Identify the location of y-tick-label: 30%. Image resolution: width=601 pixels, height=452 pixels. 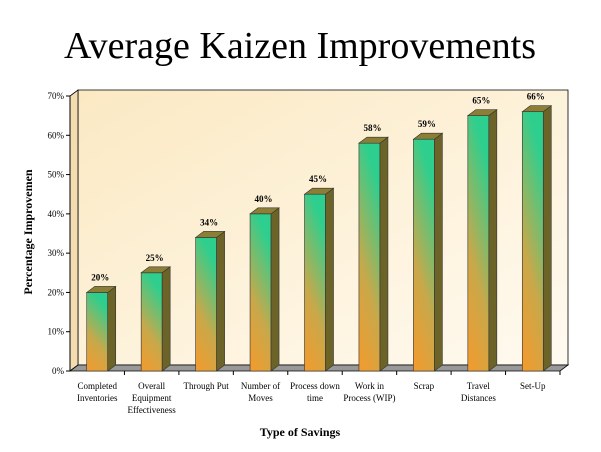
(56, 253).